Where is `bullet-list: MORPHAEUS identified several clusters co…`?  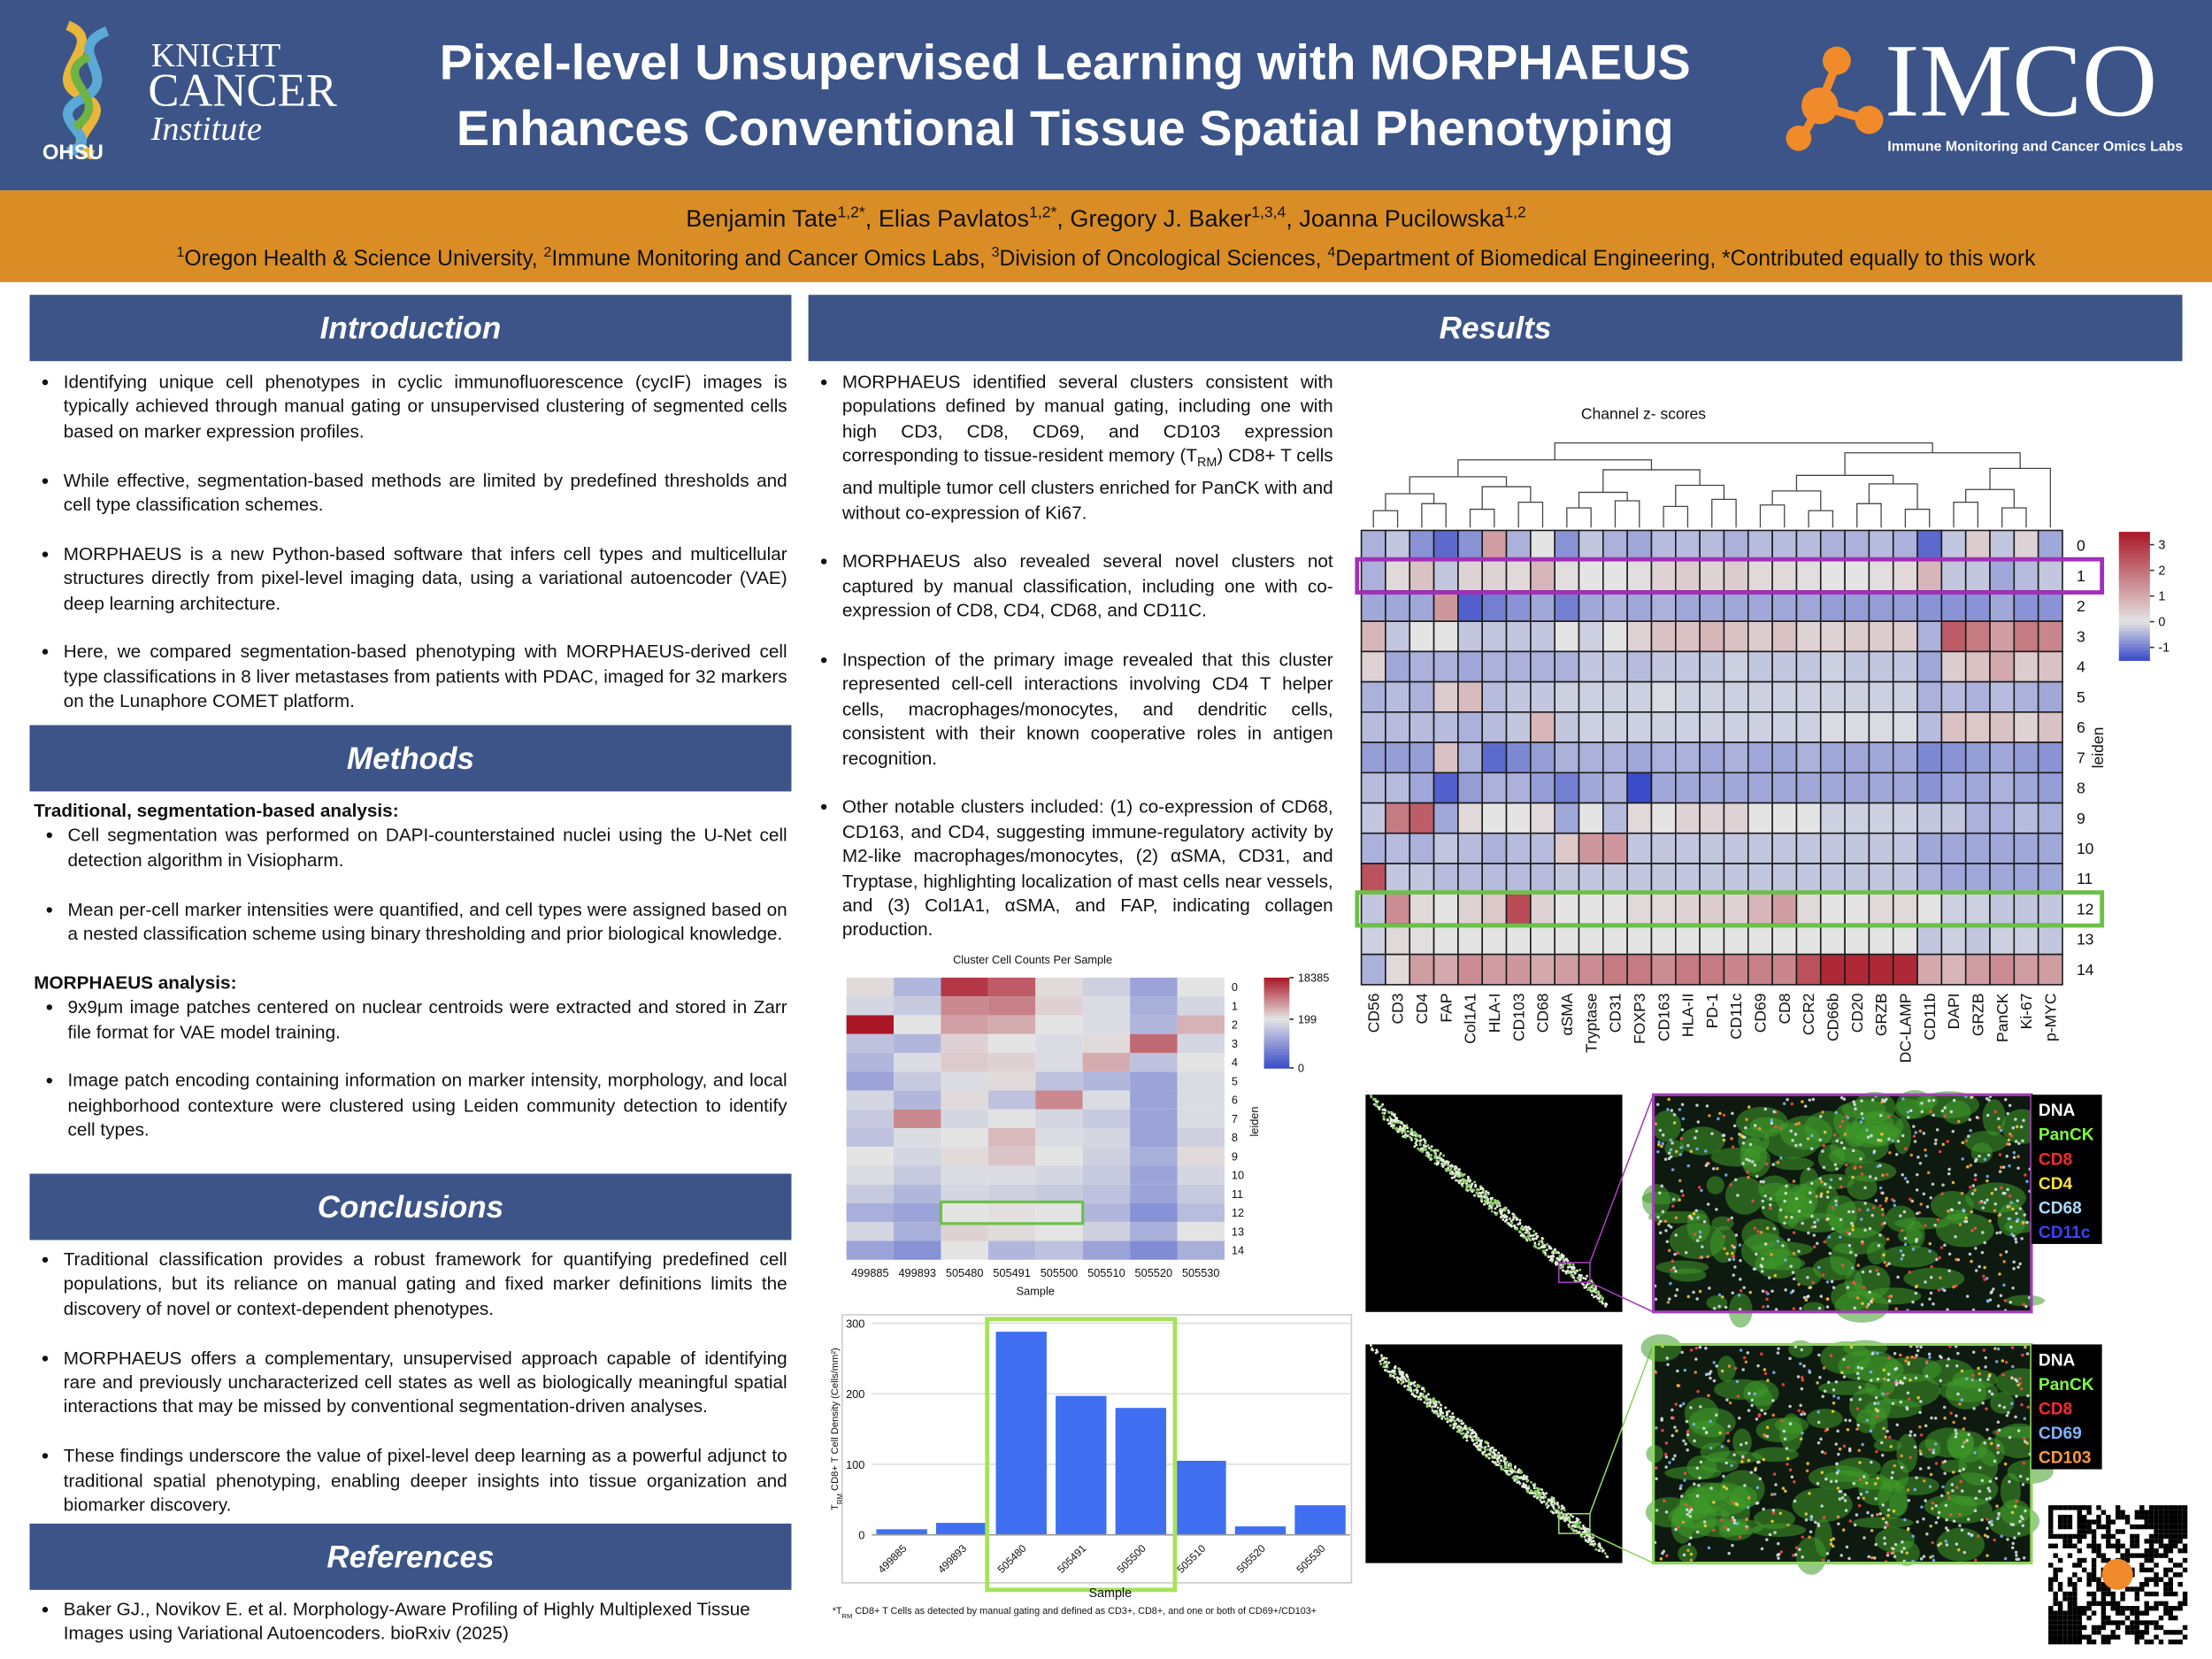
bullet-list: MORPHAEUS identified several clusters co… is located at coordinates (1071, 656).